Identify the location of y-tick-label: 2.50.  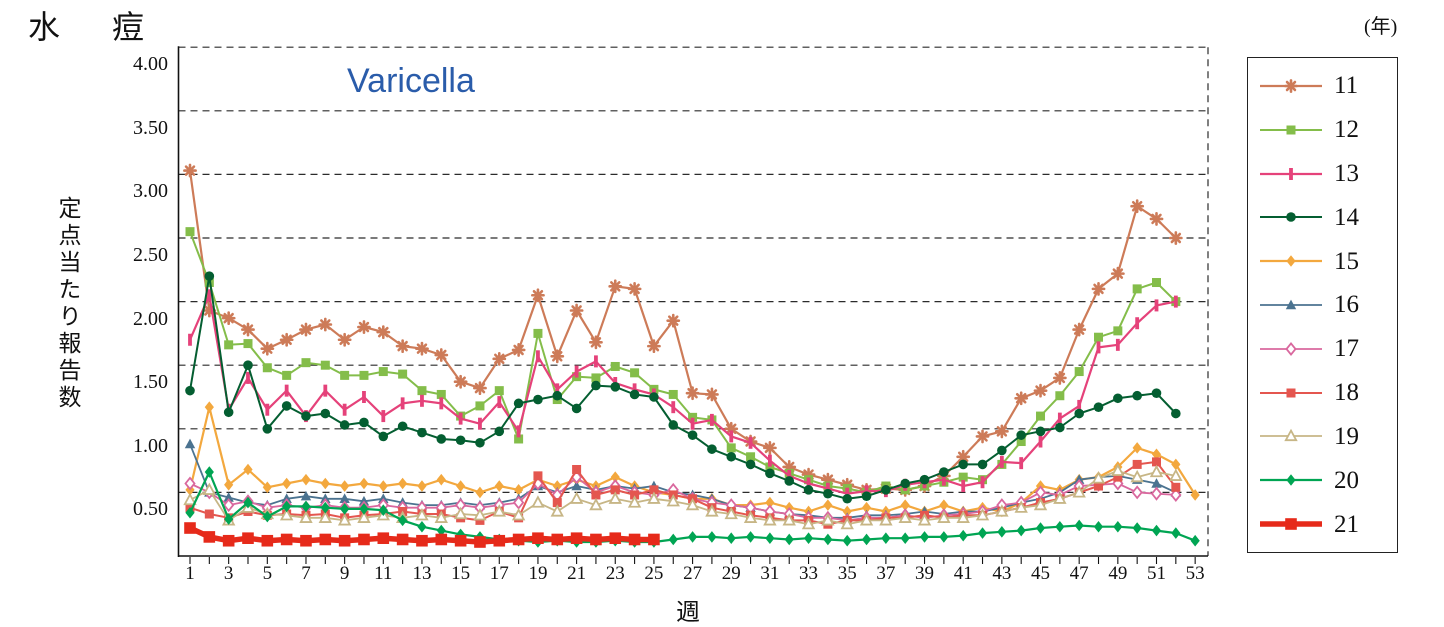
(150, 255).